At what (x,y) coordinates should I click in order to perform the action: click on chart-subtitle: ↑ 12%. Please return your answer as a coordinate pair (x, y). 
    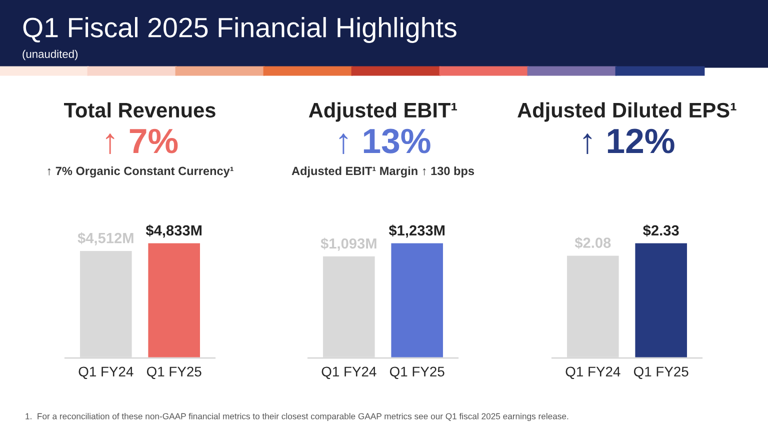
    Looking at the image, I should click on (628, 141).